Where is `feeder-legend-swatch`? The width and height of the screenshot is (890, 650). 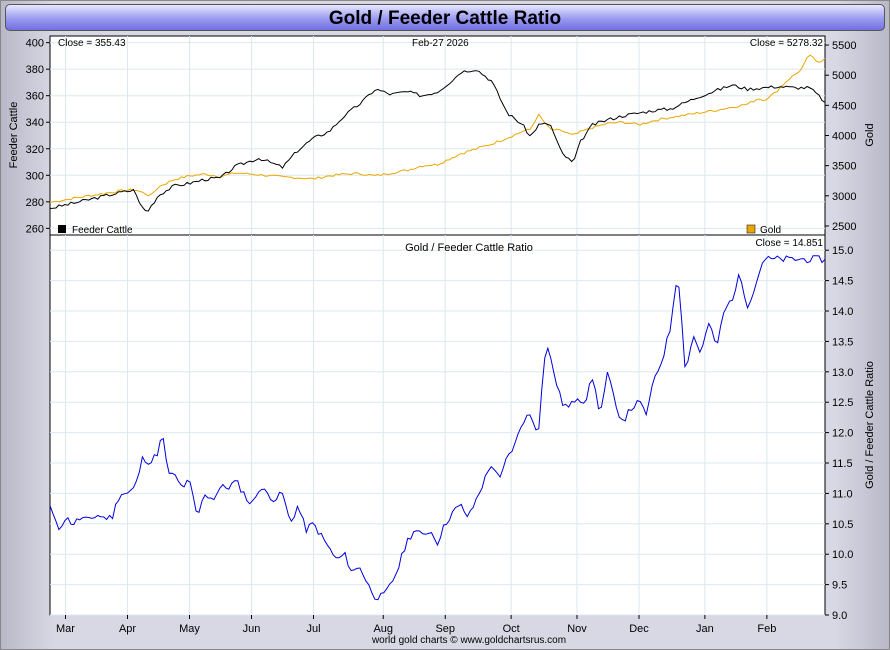
feeder-legend-swatch is located at coordinates (62, 229).